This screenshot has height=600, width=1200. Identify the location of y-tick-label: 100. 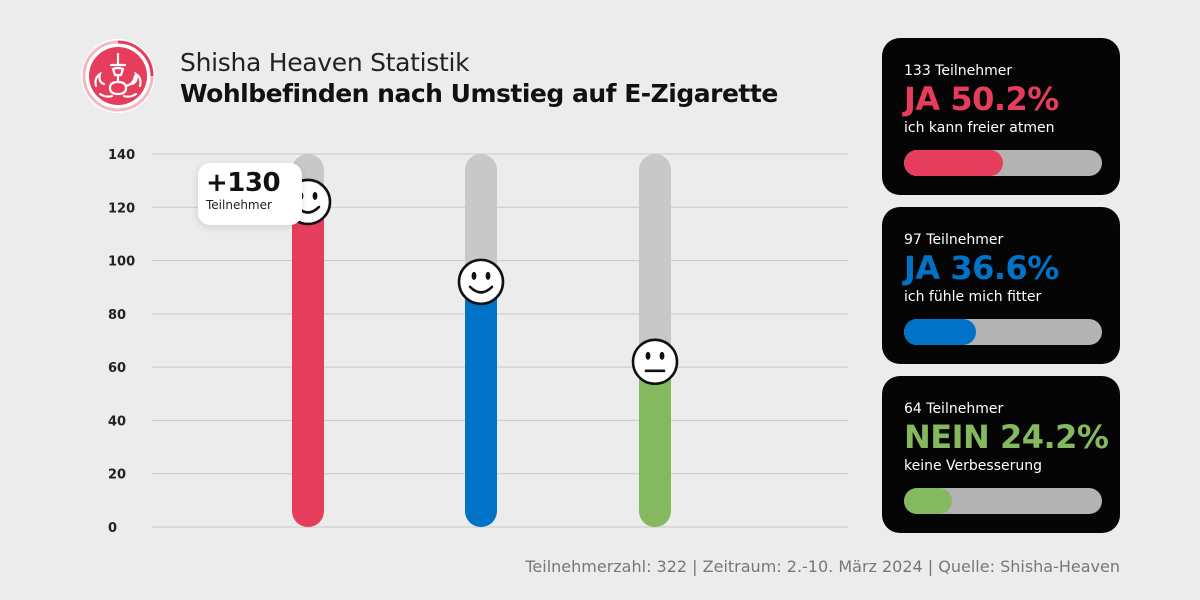
(121, 262).